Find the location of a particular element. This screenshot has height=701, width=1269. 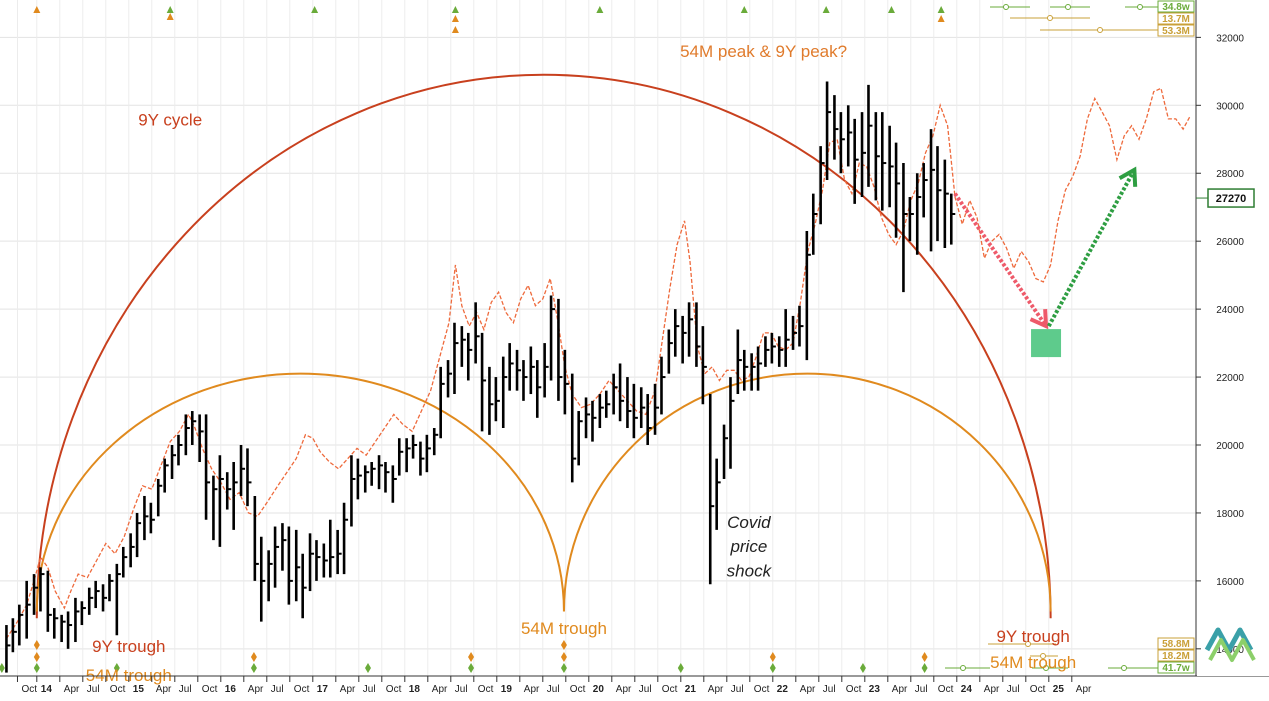

annotation-label: price is located at coordinates (748, 546).